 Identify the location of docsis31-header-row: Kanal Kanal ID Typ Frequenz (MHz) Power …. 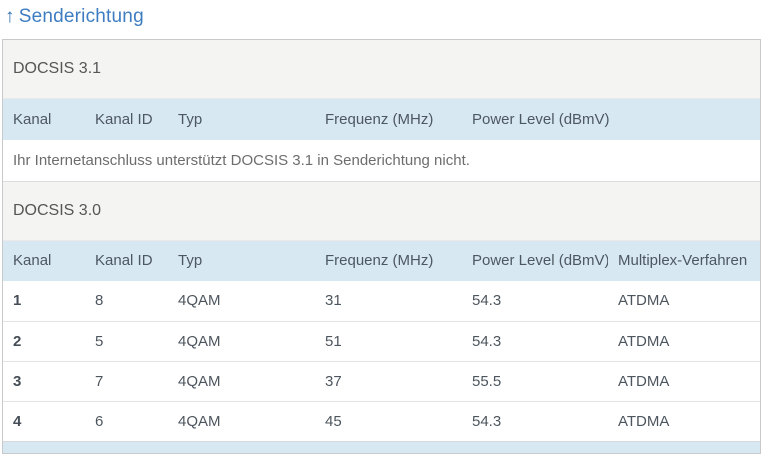
(381, 119).